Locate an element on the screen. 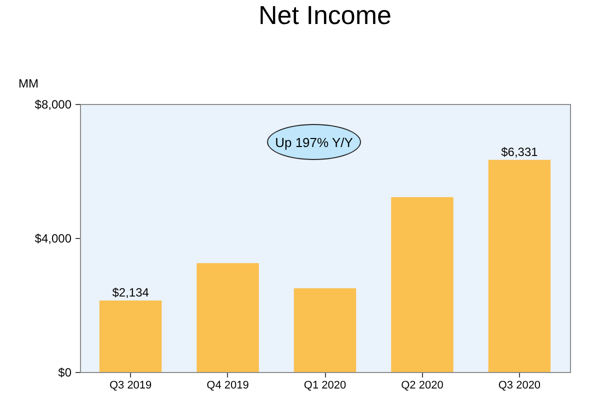 Image resolution: width=590 pixels, height=396 pixels. x-tick-label: Q4 2019 is located at coordinates (227, 386).